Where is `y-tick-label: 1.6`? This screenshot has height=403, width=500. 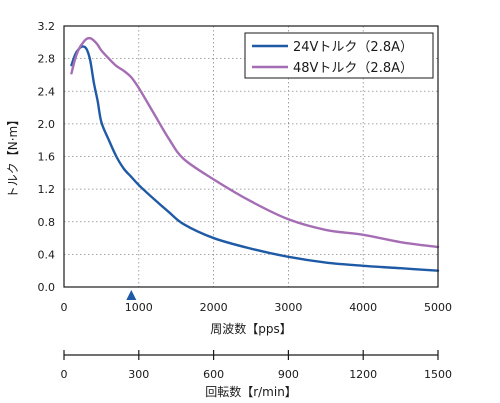 y-tick-label: 1.6 is located at coordinates (47, 157).